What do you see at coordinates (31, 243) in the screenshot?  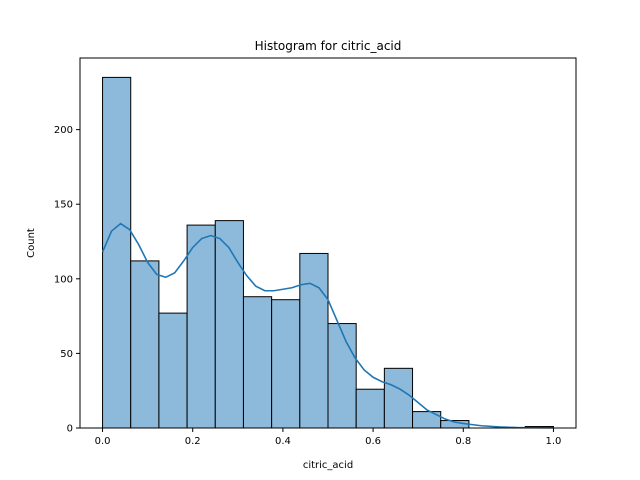 I see `y-axis-label: Count` at bounding box center [31, 243].